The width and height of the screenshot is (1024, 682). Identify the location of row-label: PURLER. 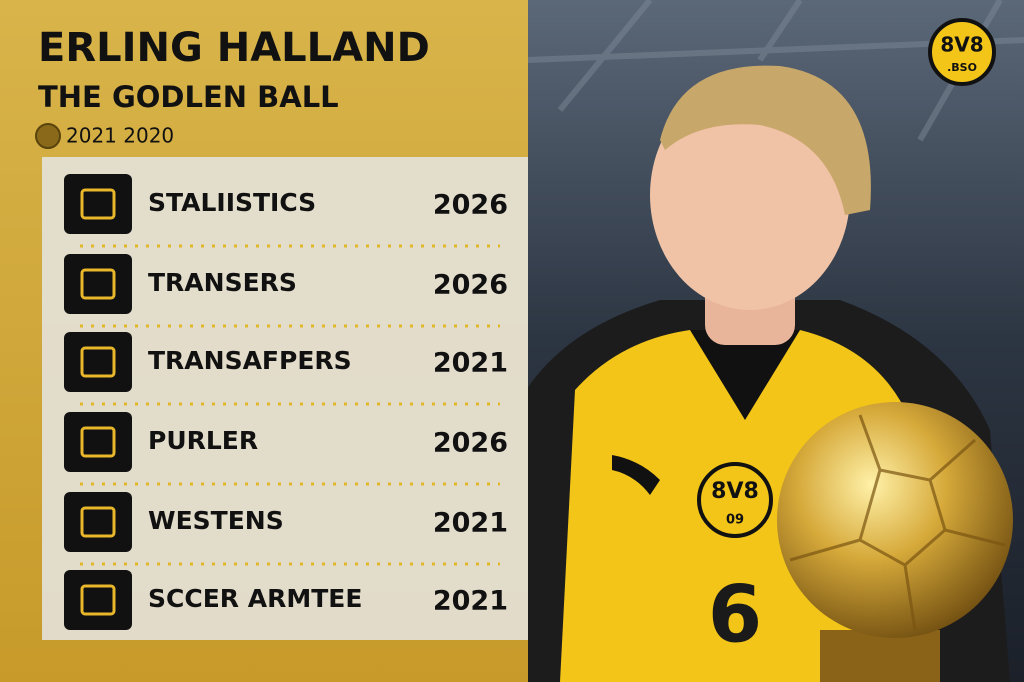
(203, 440).